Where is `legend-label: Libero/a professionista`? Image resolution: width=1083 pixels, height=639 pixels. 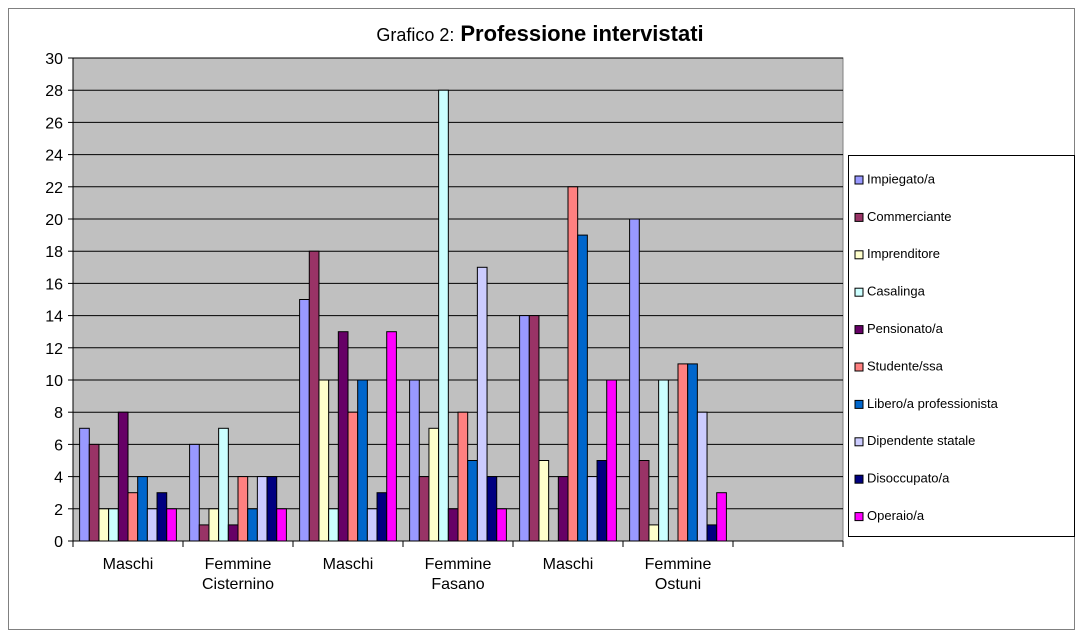 legend-label: Libero/a professionista is located at coordinates (933, 403).